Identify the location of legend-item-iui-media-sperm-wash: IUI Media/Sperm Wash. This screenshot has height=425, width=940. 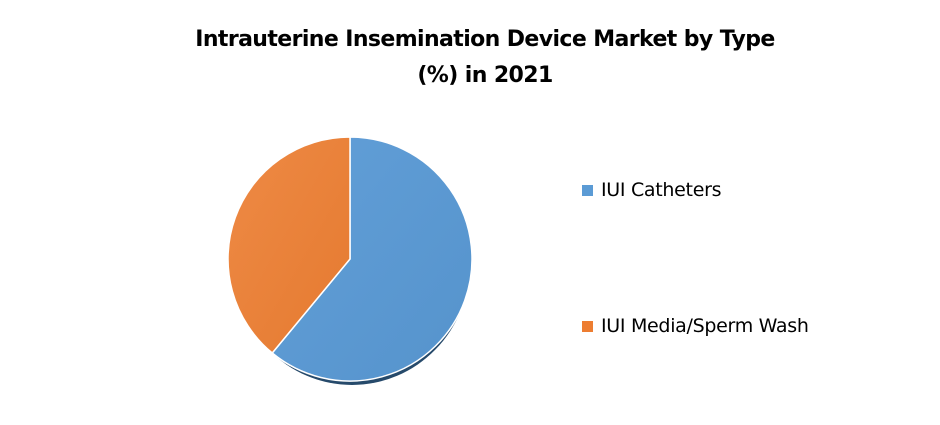
(695, 326).